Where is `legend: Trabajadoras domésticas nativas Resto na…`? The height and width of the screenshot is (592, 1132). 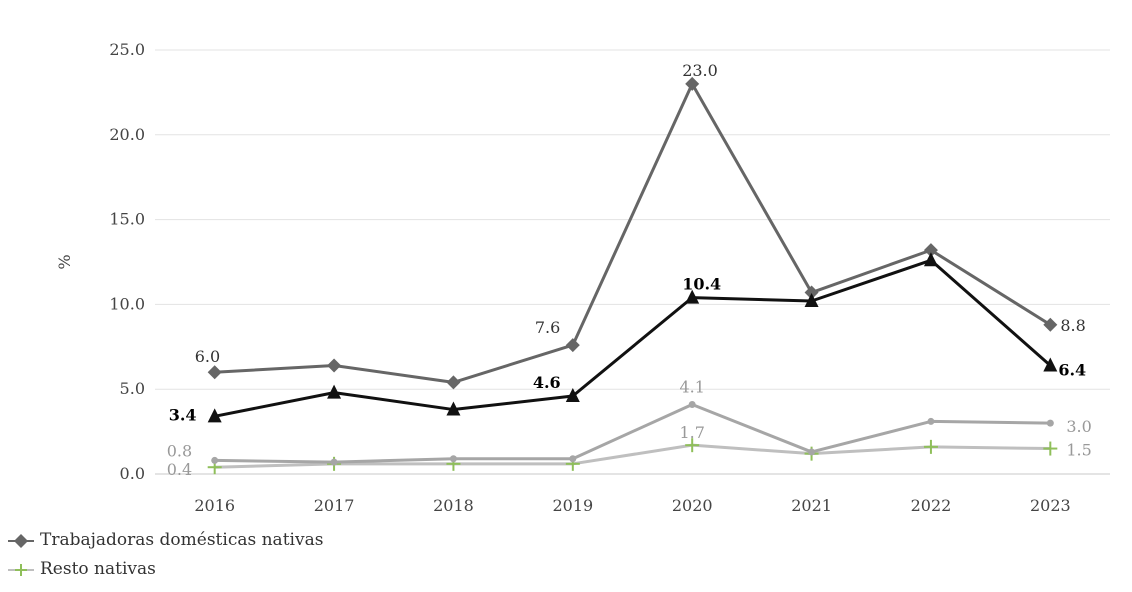
legend: Trabajadoras domésticas nativas Resto na… is located at coordinates (165, 555).